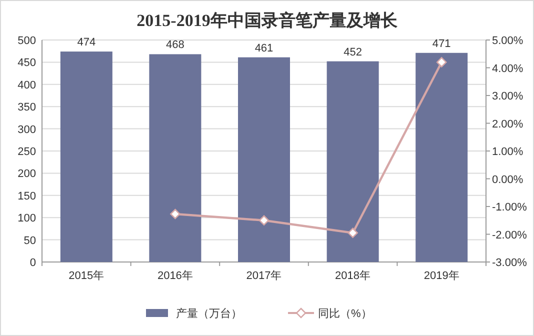  What do you see at coordinates (264, 48) in the screenshot?
I see `data-label: 461` at bounding box center [264, 48].